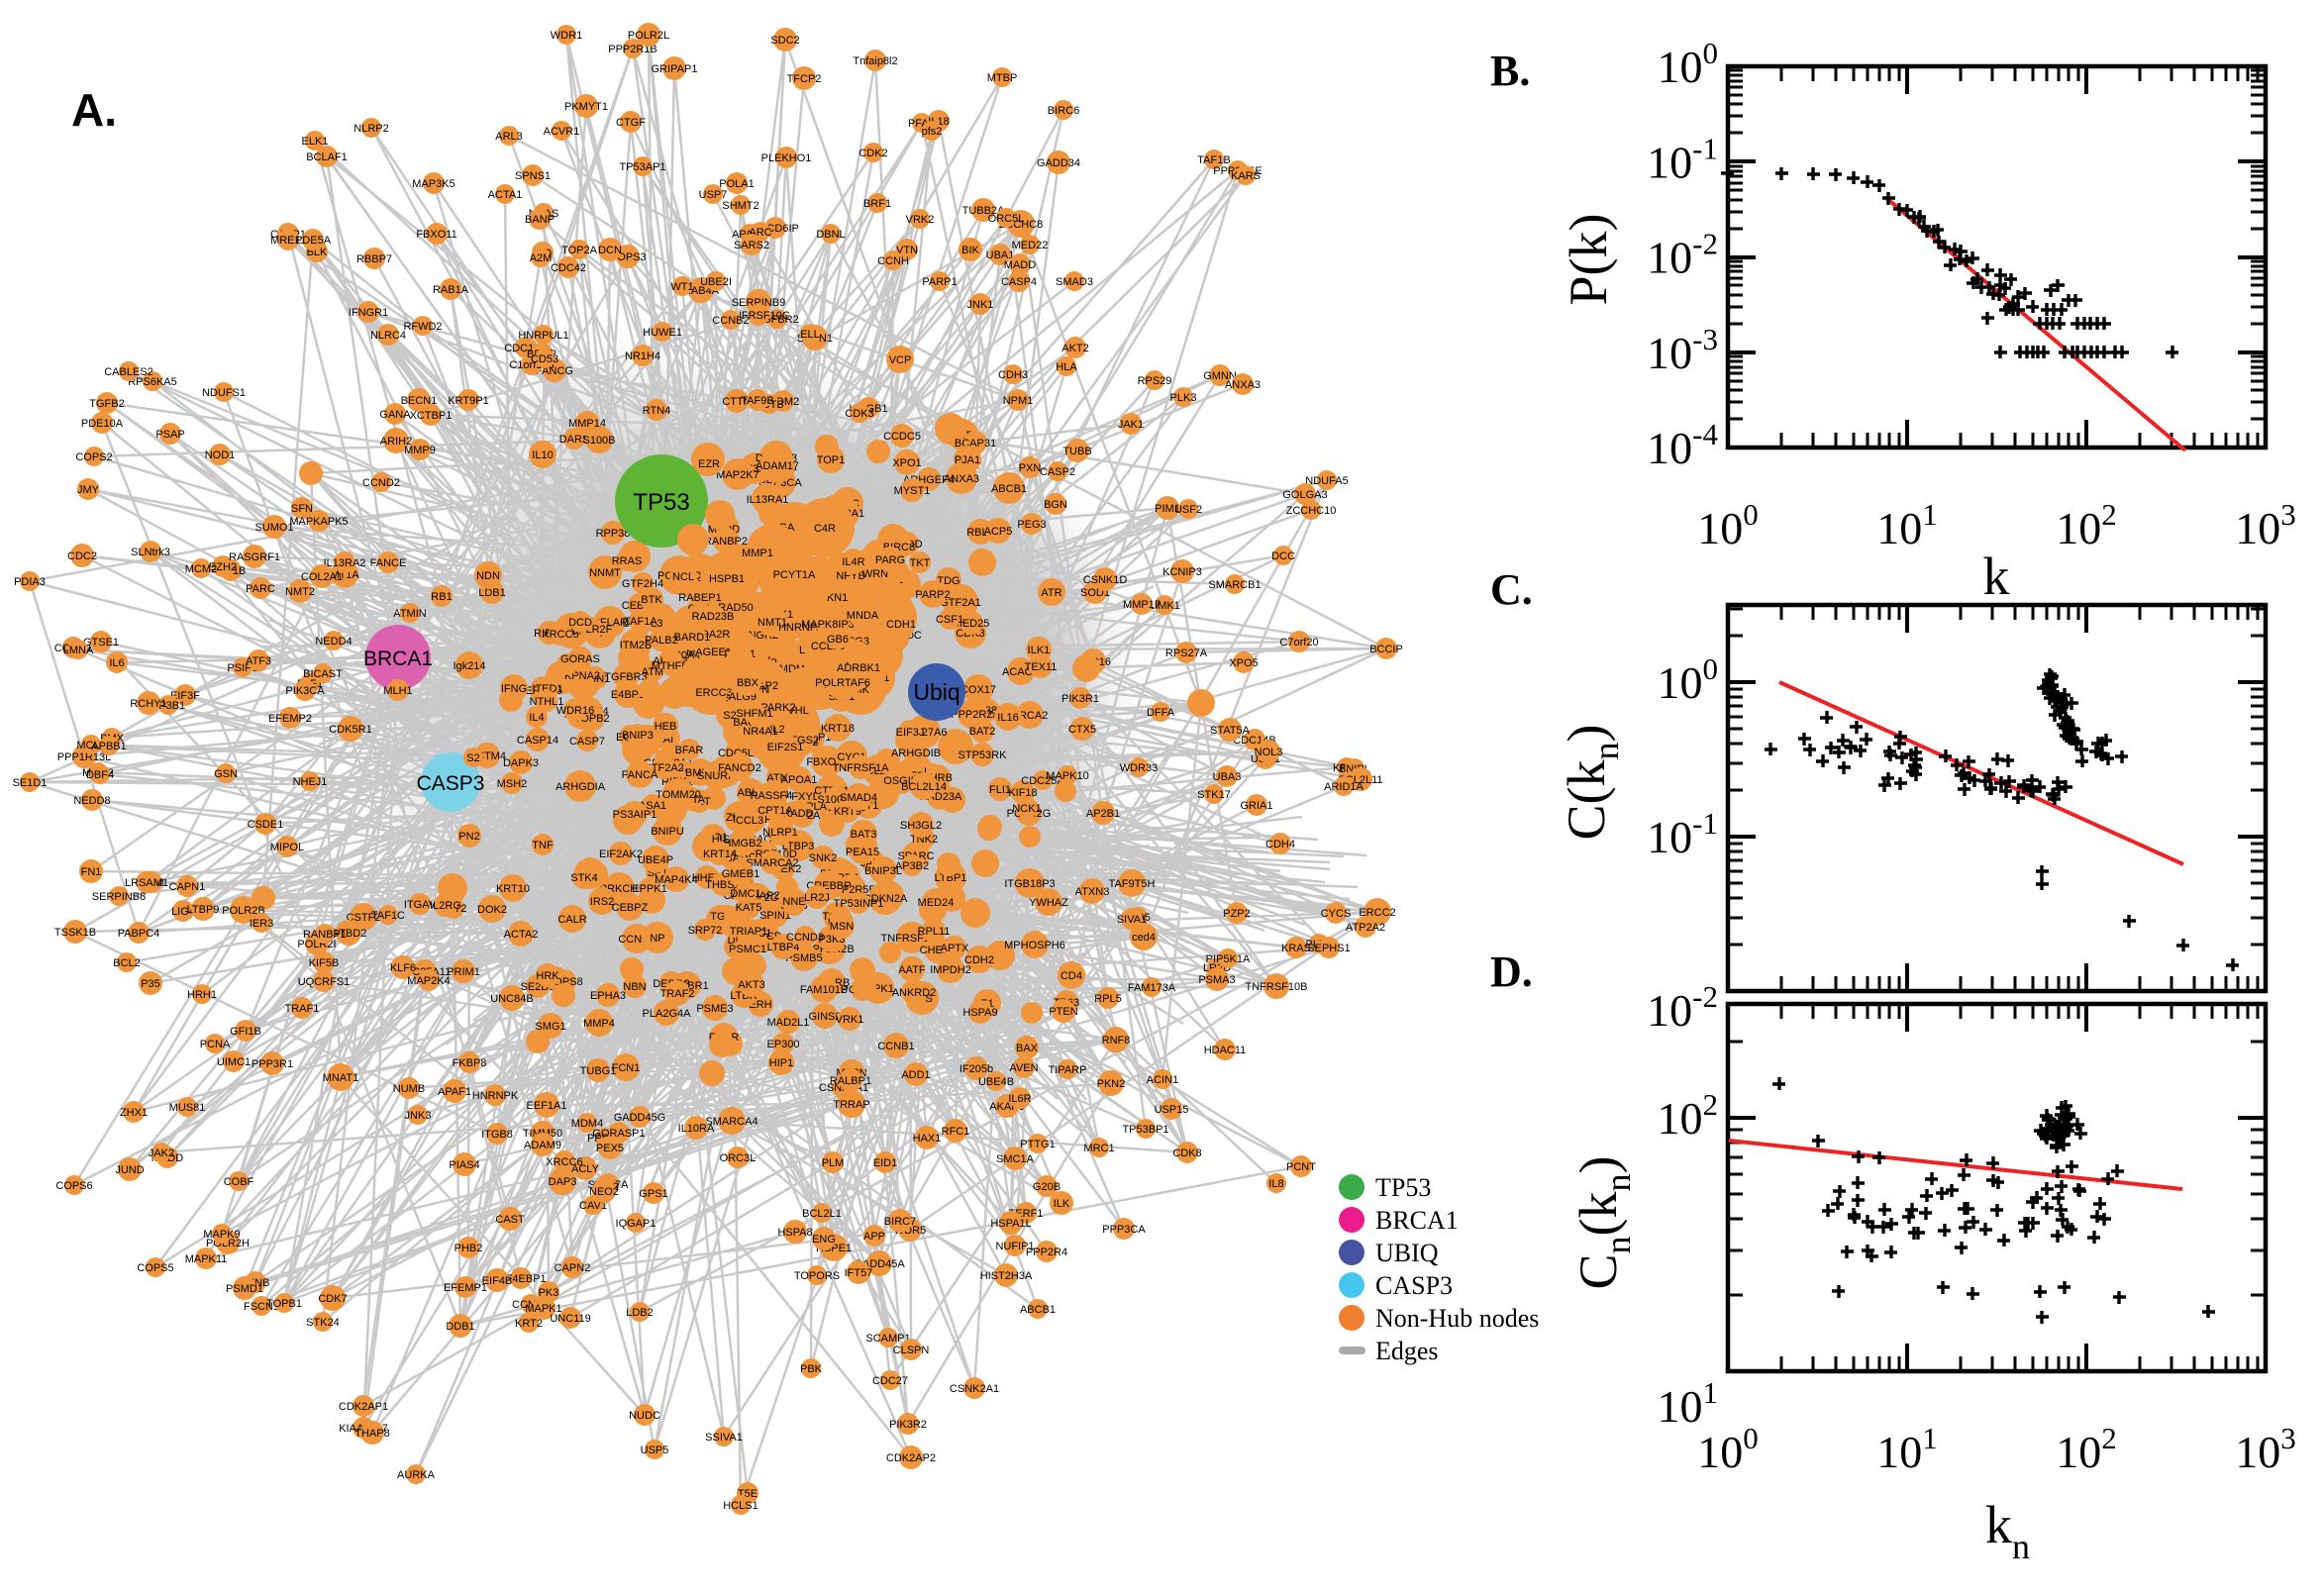 The image size is (2323, 1596). I want to click on svg-text: PSMA3, so click(1216, 980).